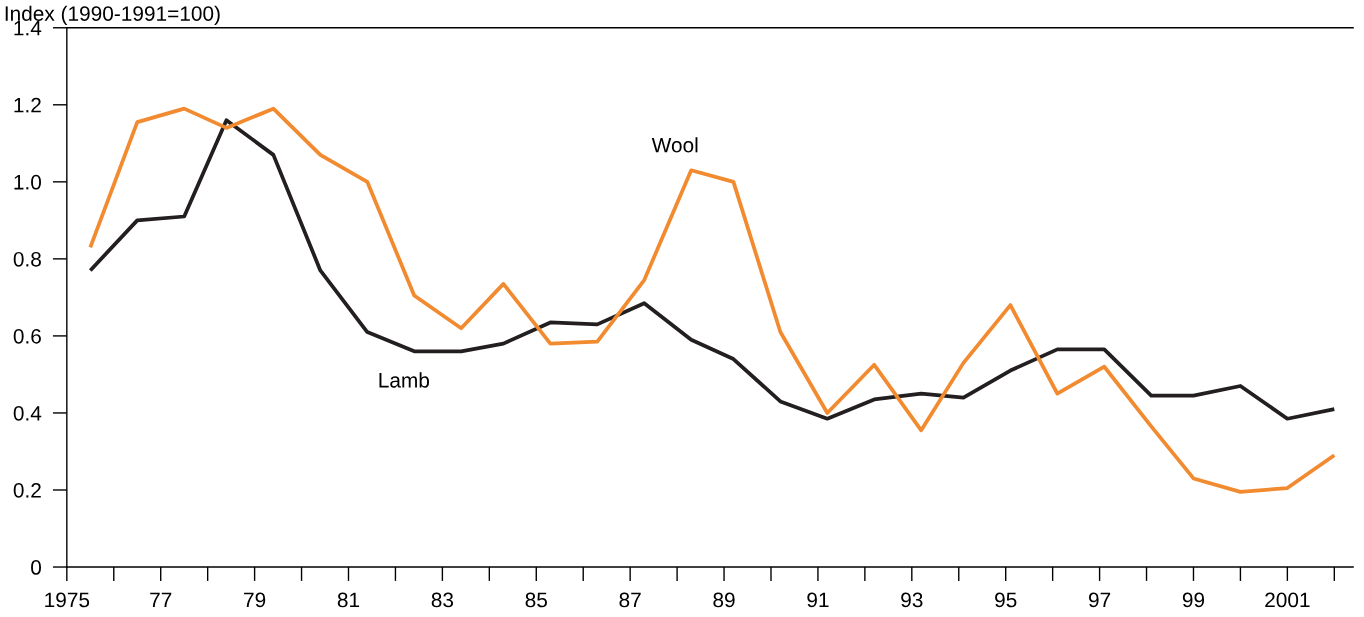 The height and width of the screenshot is (617, 1364). I want to click on x-tick-label: 95, so click(1006, 600).